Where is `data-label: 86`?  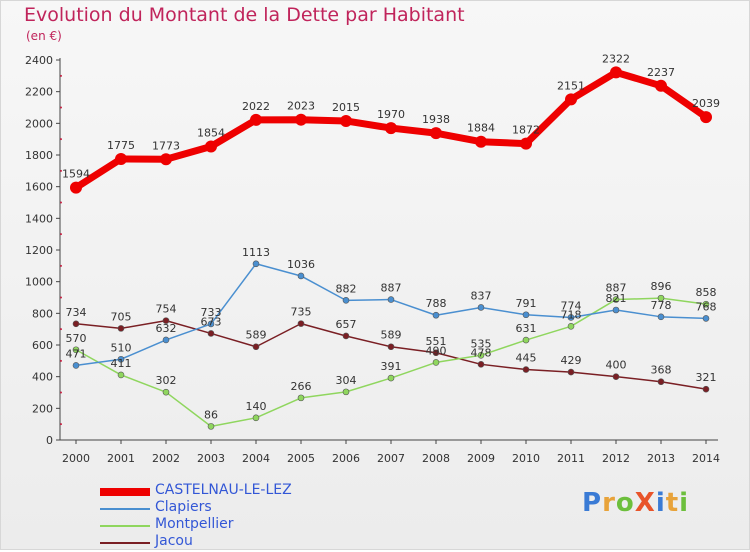 data-label: 86 is located at coordinates (211, 414).